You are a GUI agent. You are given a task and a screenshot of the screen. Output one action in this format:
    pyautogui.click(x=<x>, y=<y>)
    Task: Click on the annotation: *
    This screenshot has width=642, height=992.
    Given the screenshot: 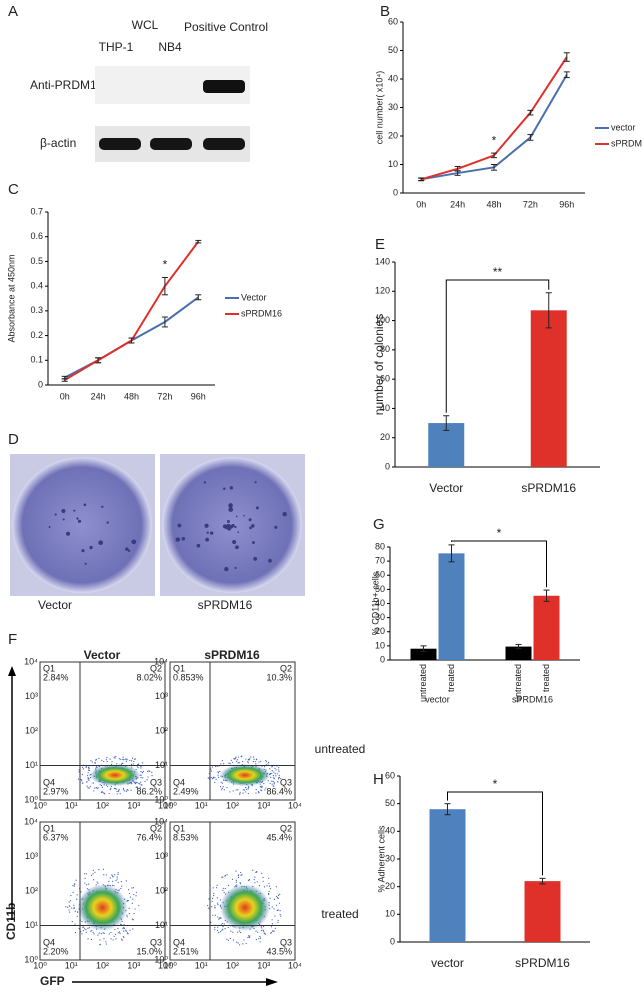 What is the action you would take?
    pyautogui.click(x=165, y=265)
    